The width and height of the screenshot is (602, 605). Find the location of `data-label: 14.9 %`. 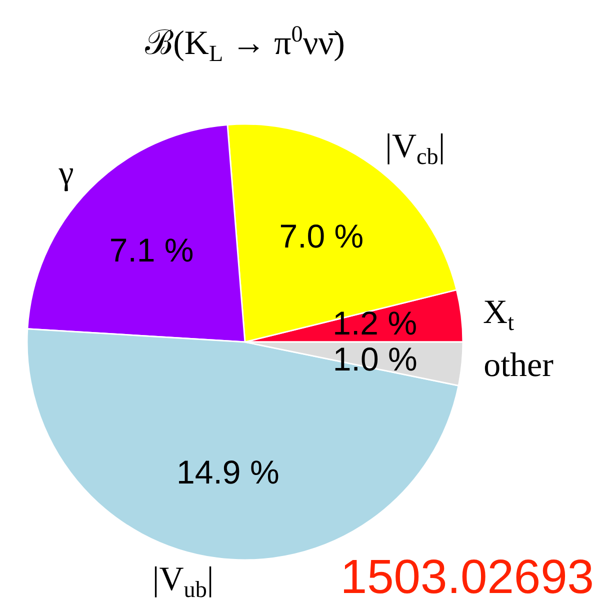

data-label: 14.9 % is located at coordinates (228, 471).